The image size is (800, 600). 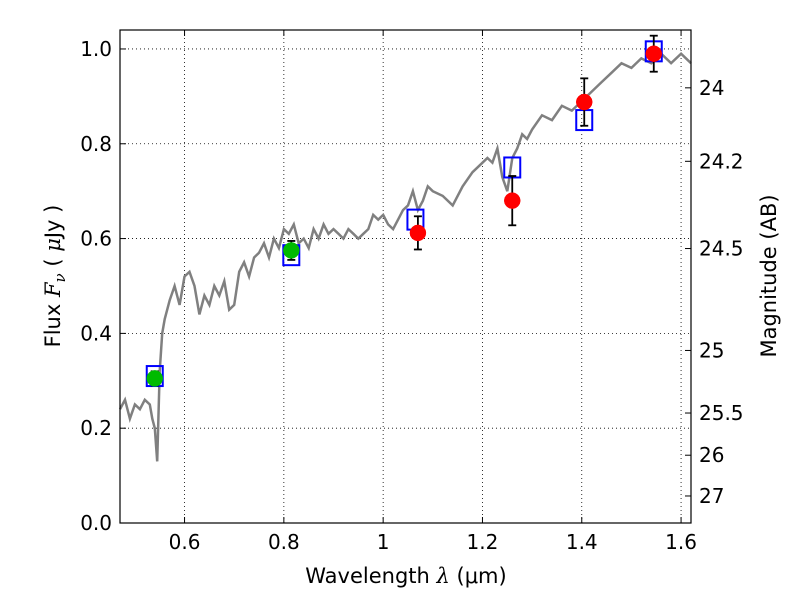 What do you see at coordinates (582, 542) in the screenshot?
I see `x-tick-label: 1.4` at bounding box center [582, 542].